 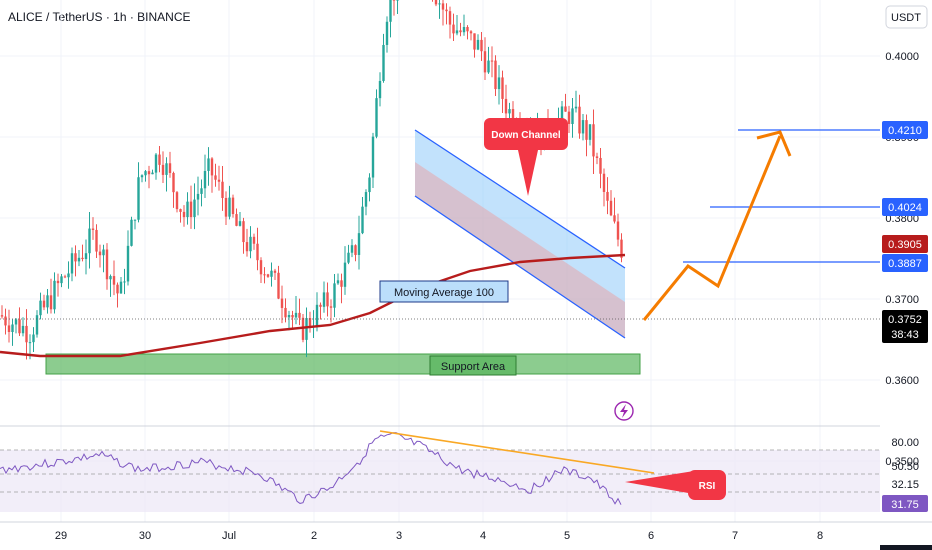 I want to click on currency-button, so click(x=906, y=17).